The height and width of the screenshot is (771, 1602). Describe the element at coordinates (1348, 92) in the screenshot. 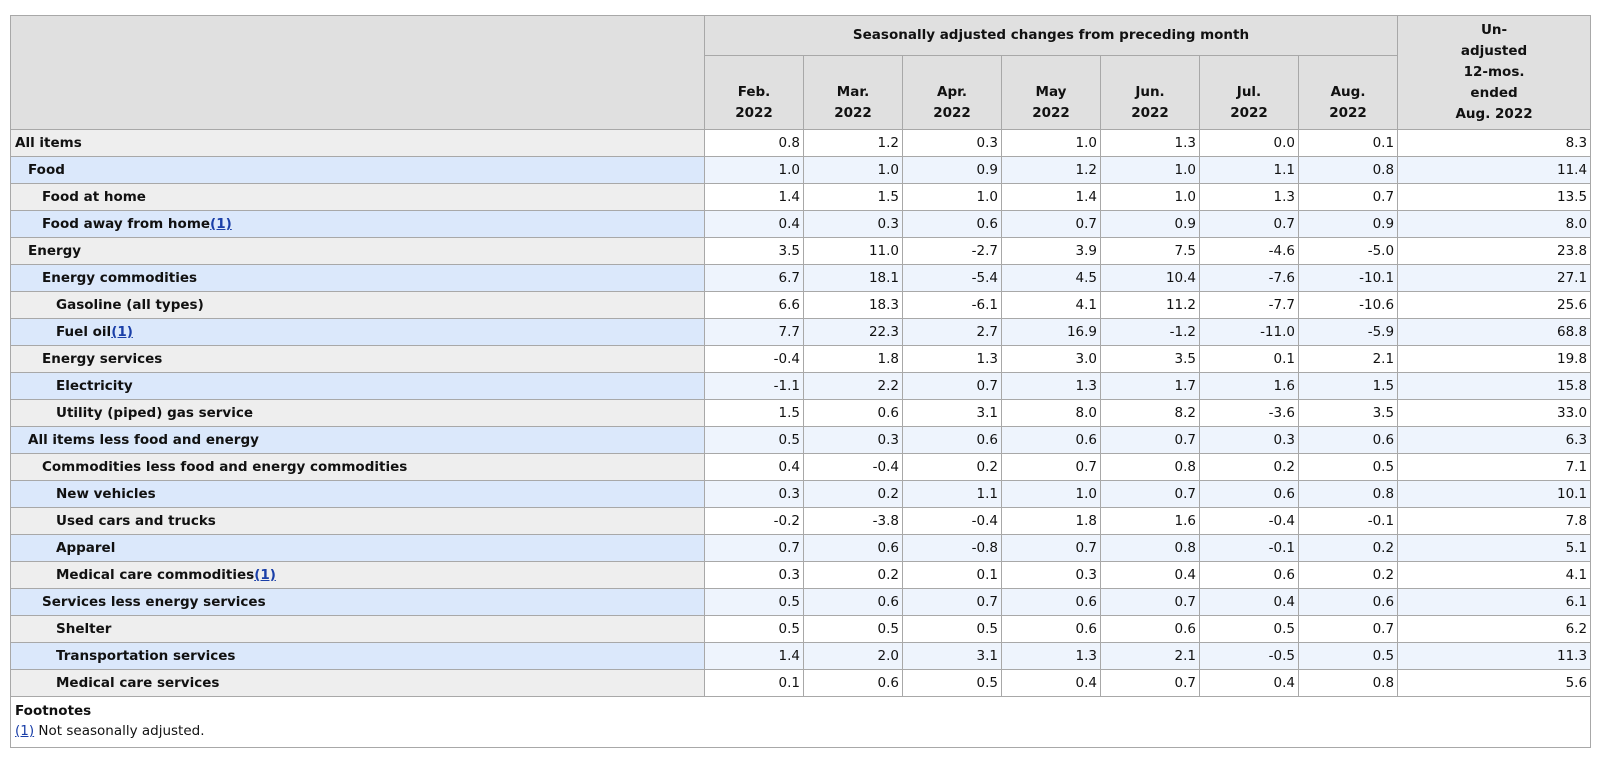

I see `month-header: Aug. 2022` at that location.